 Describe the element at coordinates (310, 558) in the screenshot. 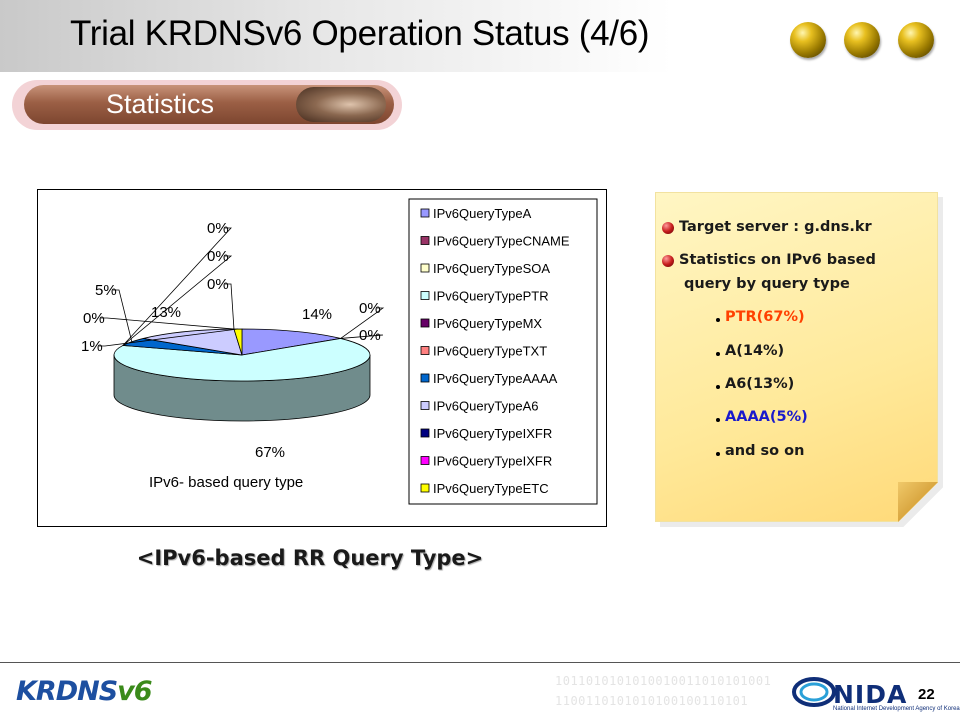

I see `chart-caption: <IPv6-based RR Query Type>` at that location.